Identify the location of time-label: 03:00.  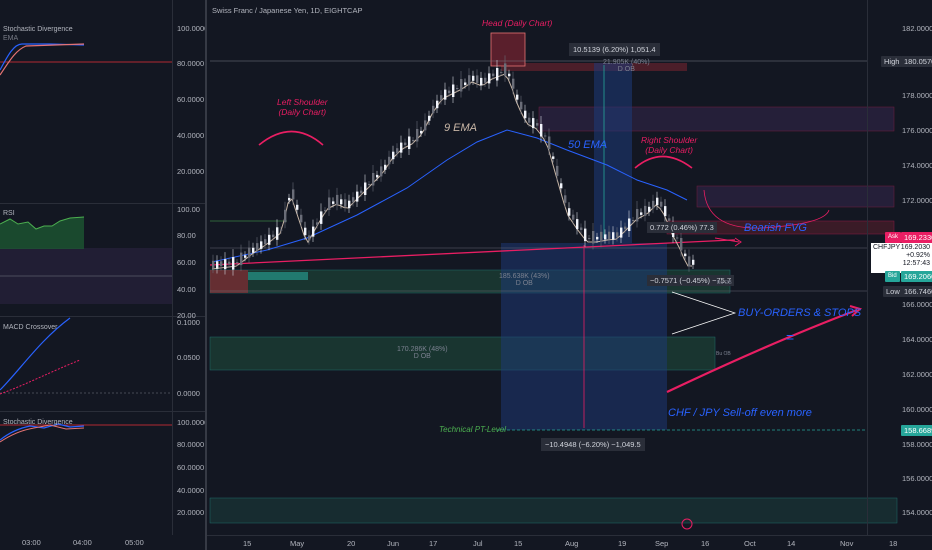
(31, 542).